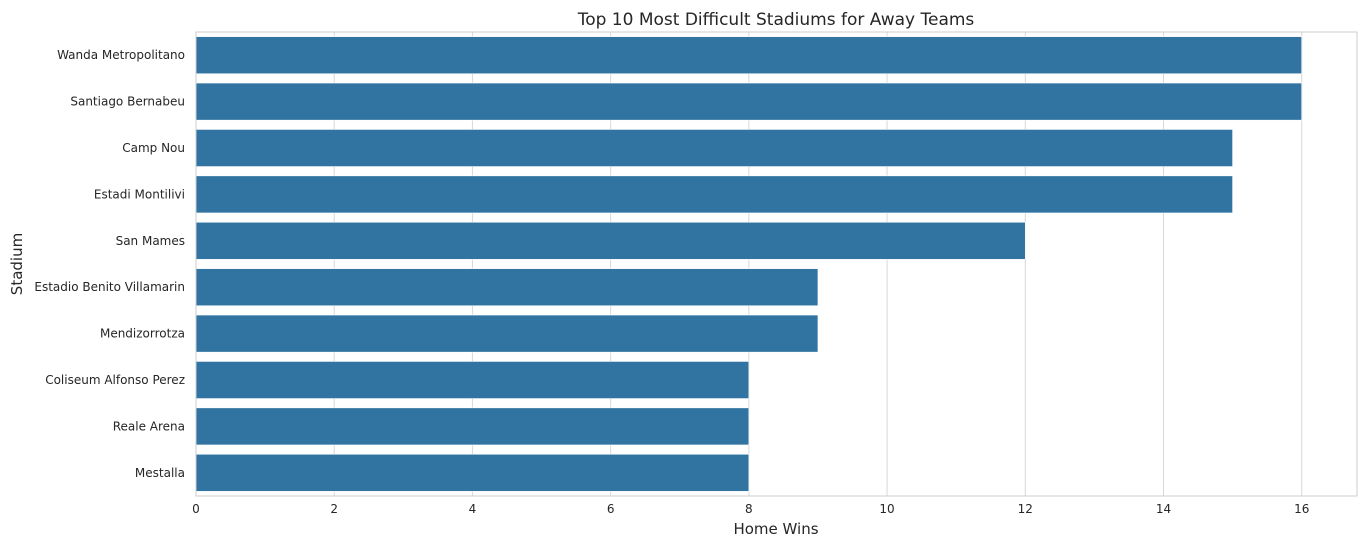 This screenshot has height=550, width=1367. What do you see at coordinates (196, 509) in the screenshot?
I see `x-tick-label: 0` at bounding box center [196, 509].